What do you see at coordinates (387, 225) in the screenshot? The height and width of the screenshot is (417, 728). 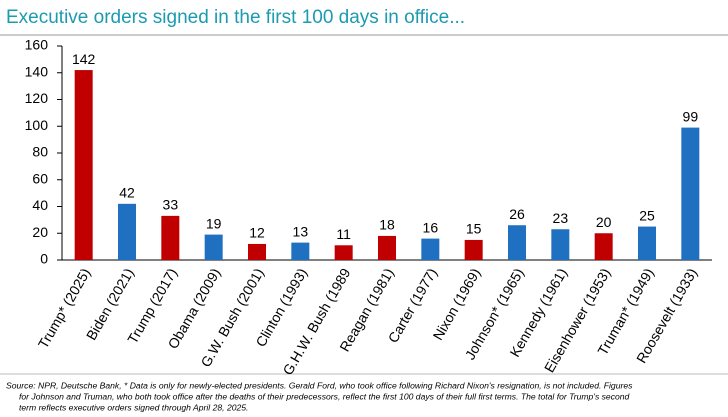 I see `data-label: 18` at bounding box center [387, 225].